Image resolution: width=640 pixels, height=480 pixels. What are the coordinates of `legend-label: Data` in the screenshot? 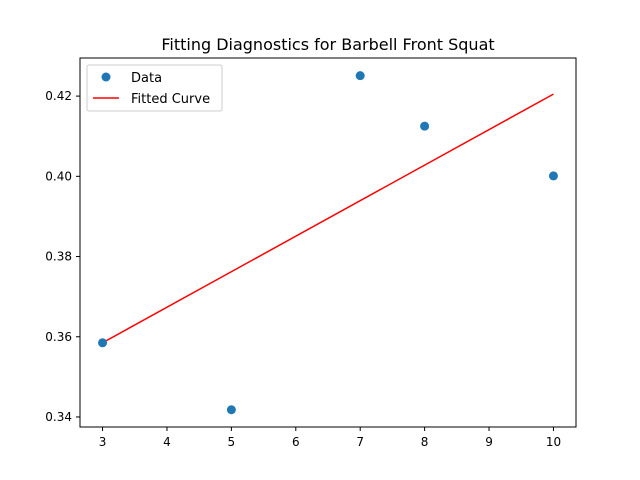 It's located at (146, 78).